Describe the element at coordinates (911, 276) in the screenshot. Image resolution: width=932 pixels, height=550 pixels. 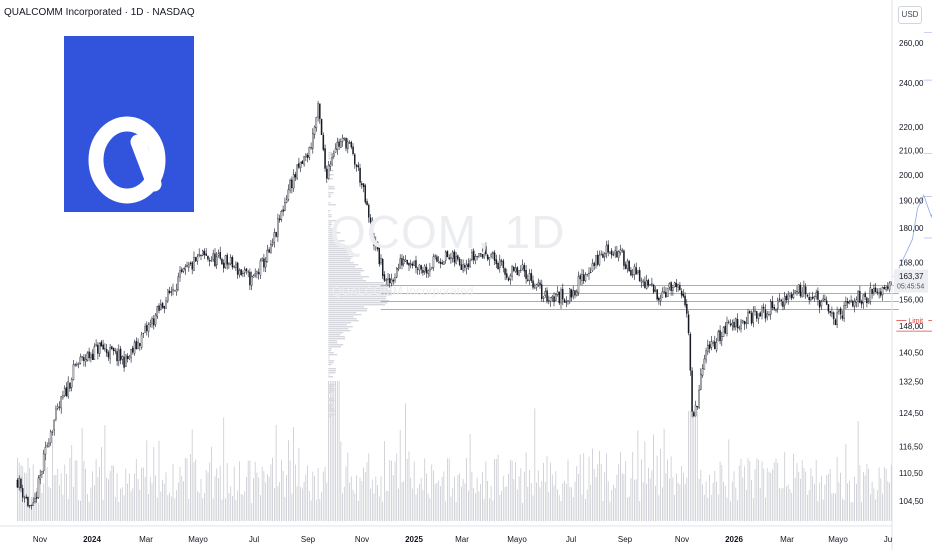
I see `last-price-label: 163,37` at that location.